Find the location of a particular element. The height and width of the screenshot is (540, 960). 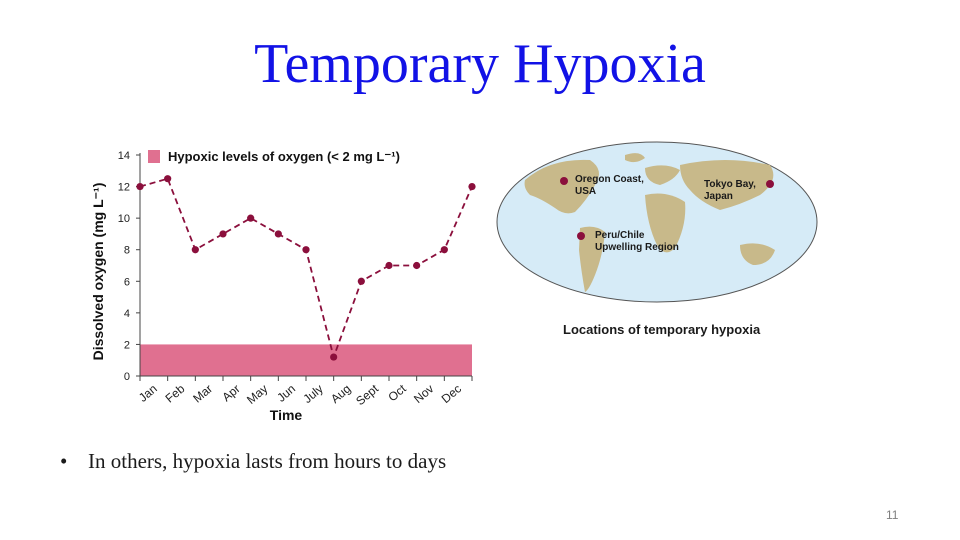

y-tick-label: 8 is located at coordinates (127, 251).